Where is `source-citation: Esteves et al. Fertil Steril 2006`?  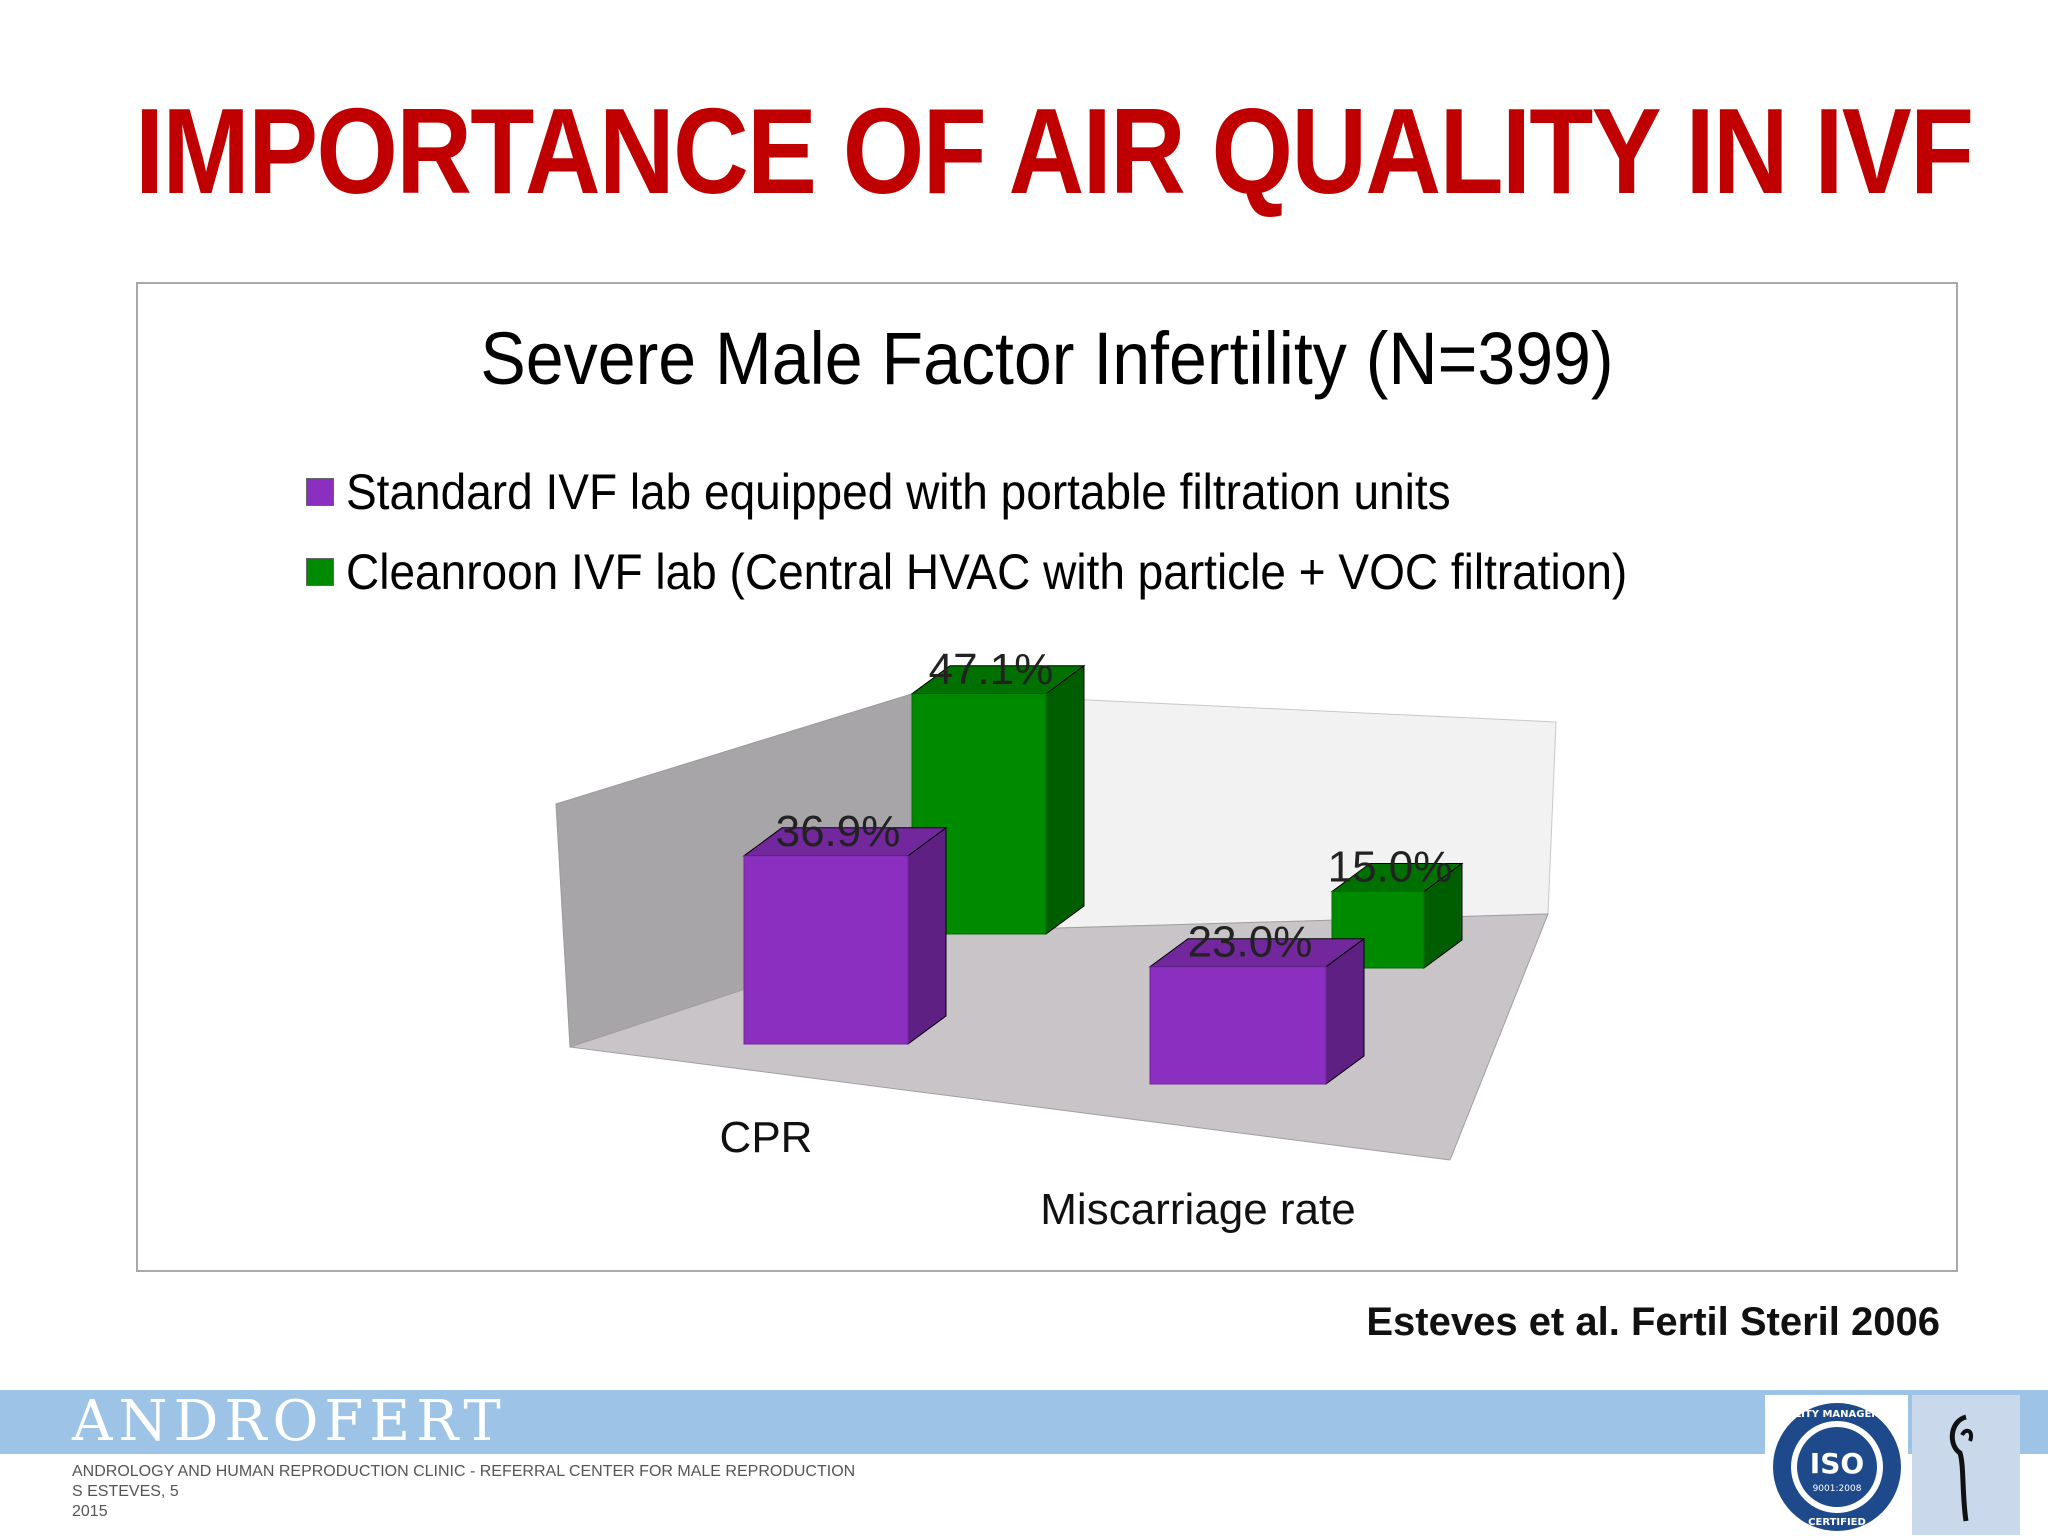 source-citation: Esteves et al. Fertil Steril 2006 is located at coordinates (1653, 1322).